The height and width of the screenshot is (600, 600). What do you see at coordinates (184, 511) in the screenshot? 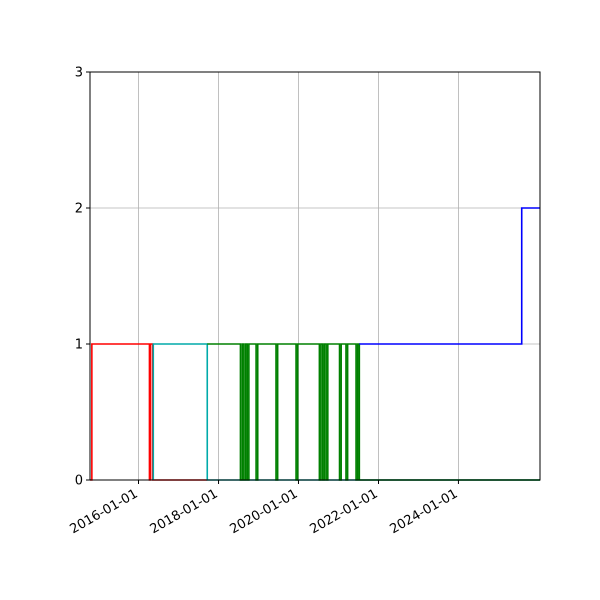
I see `x-tick-label-1: 2018-01-01` at bounding box center [184, 511].